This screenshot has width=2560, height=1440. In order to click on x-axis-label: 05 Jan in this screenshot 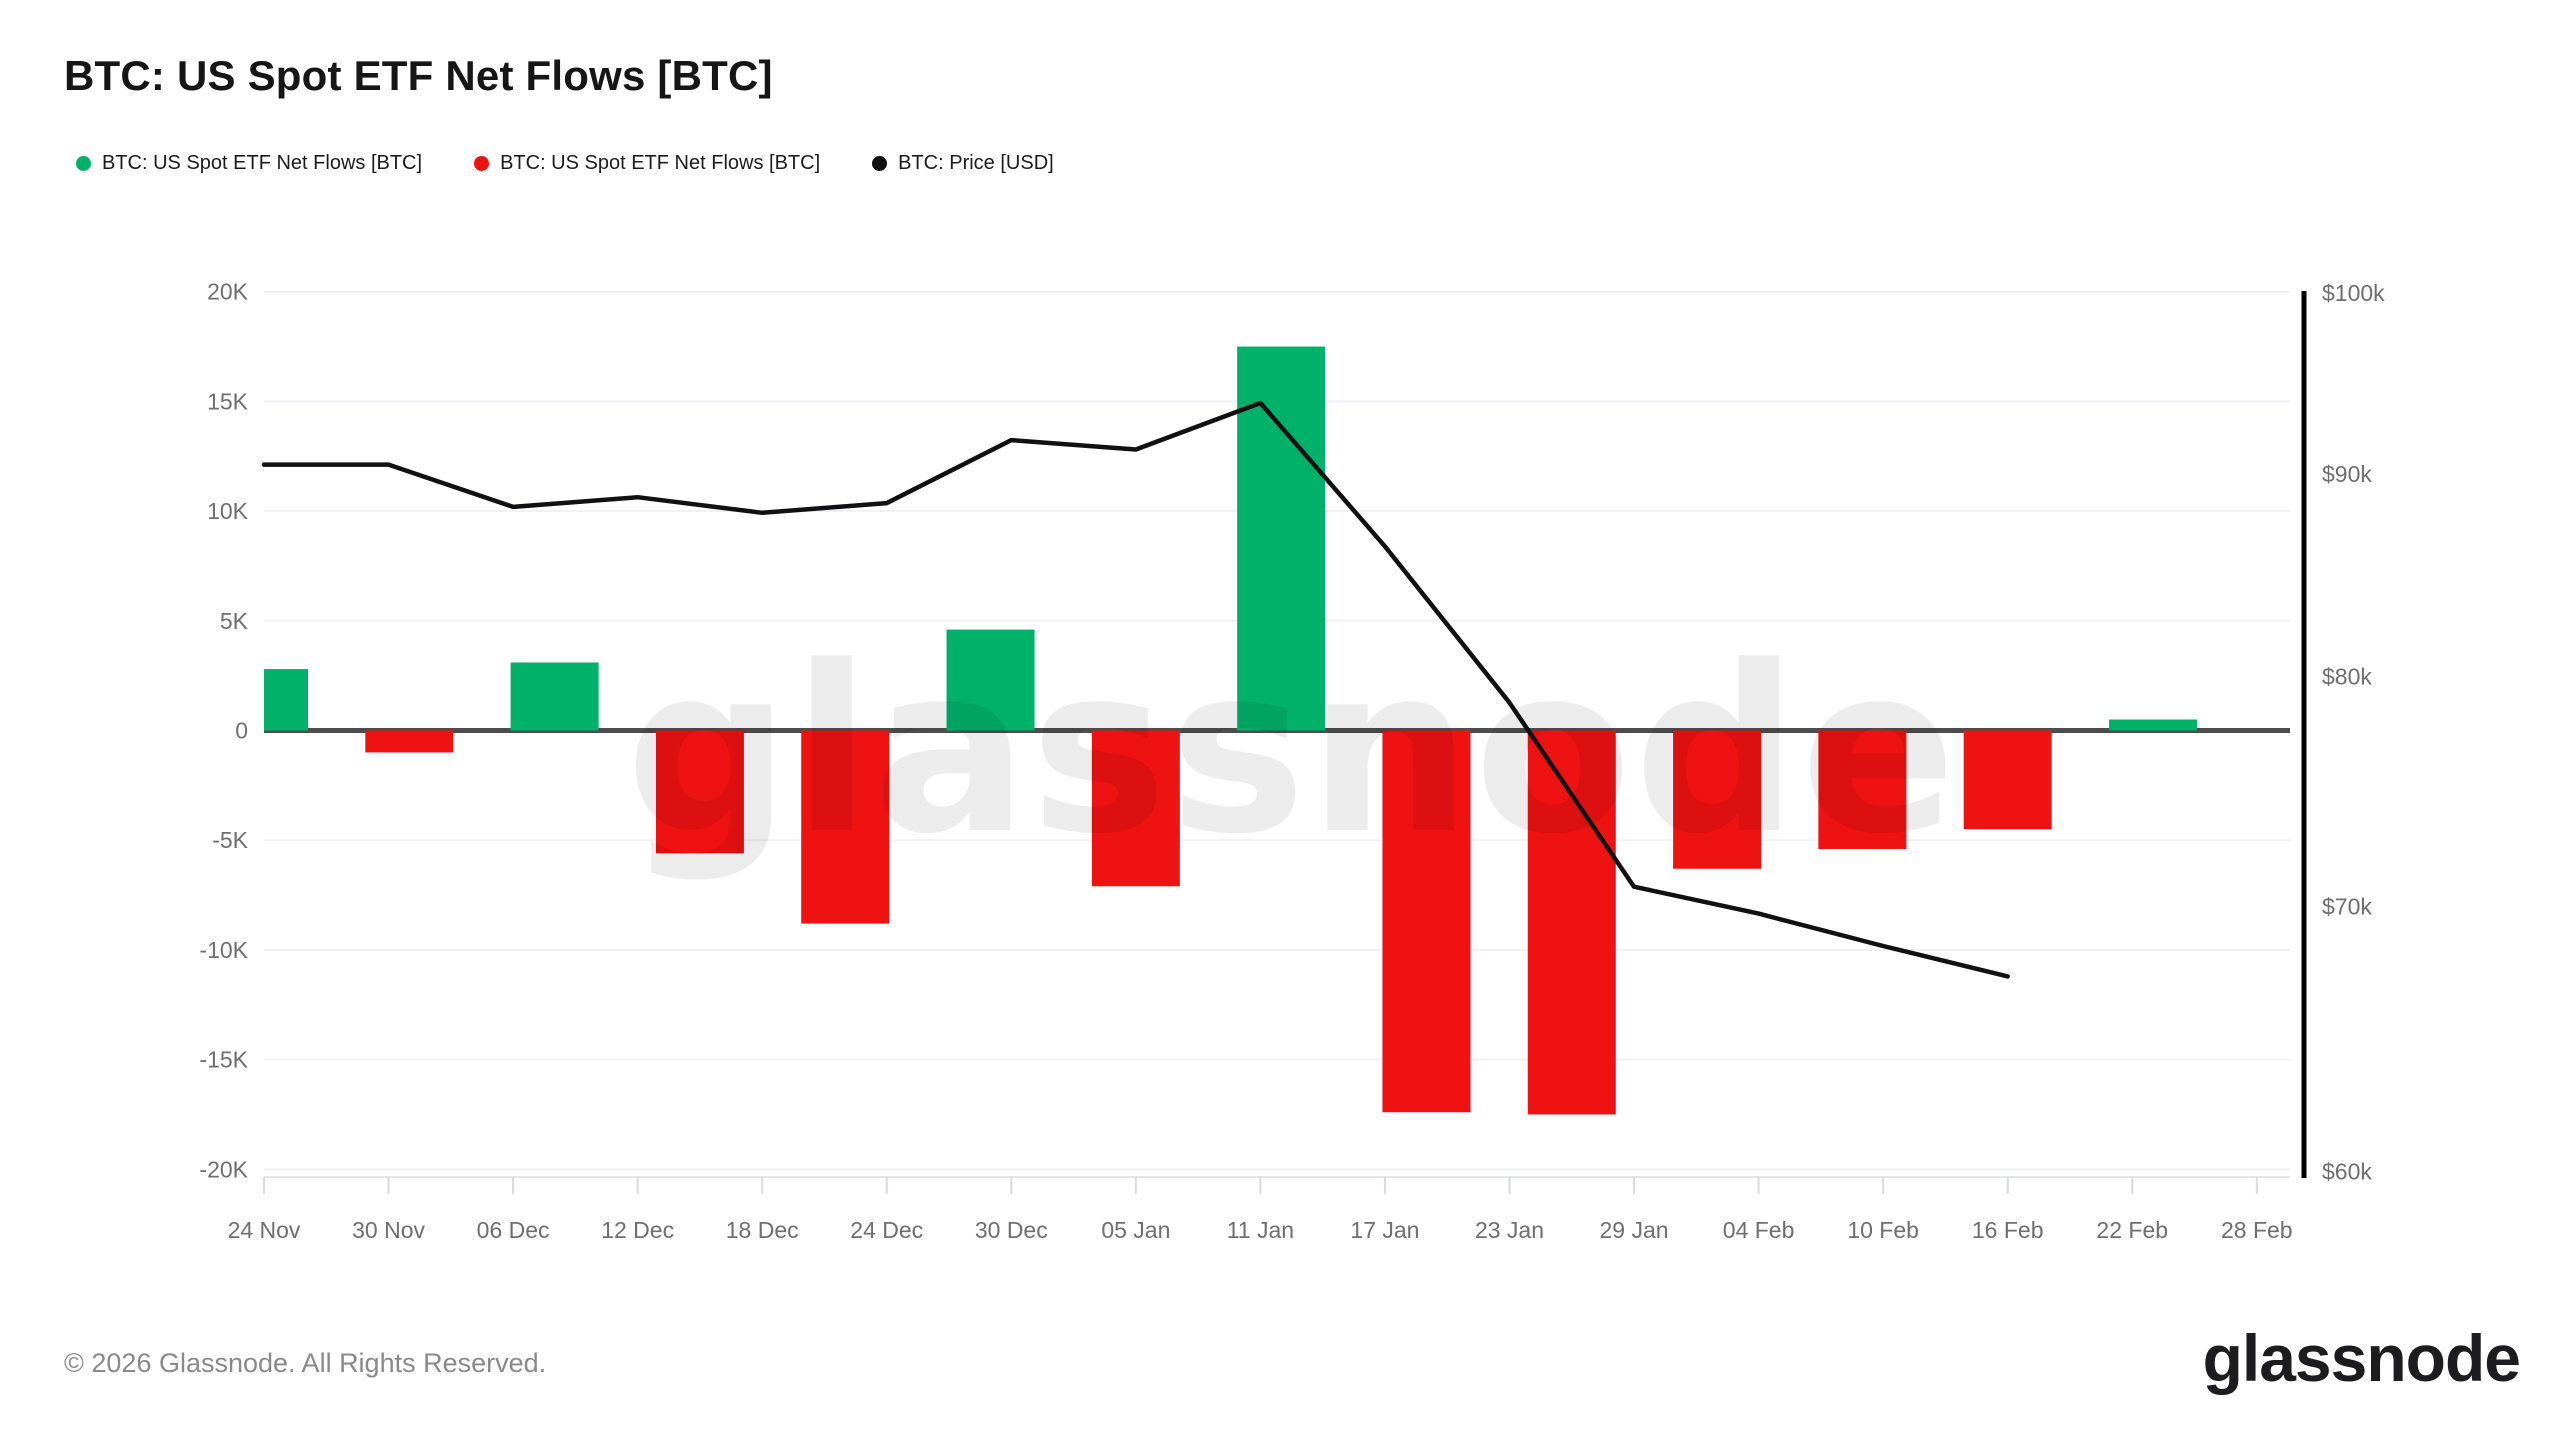, I will do `click(1135, 1230)`.